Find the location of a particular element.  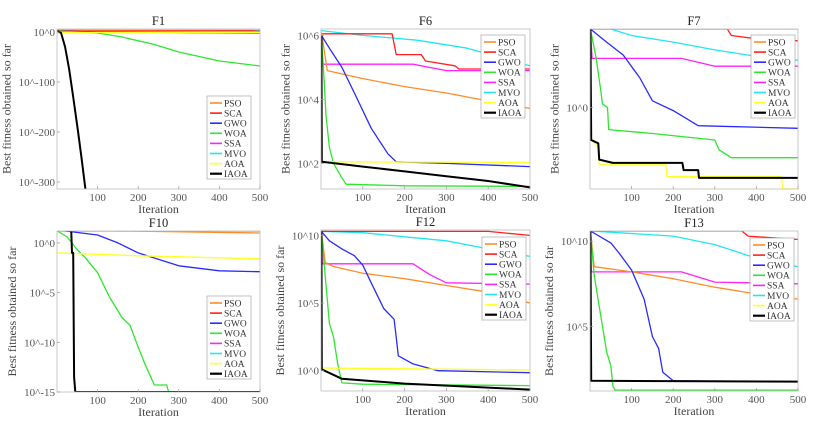

series-line-sca is located at coordinates (229, 231).